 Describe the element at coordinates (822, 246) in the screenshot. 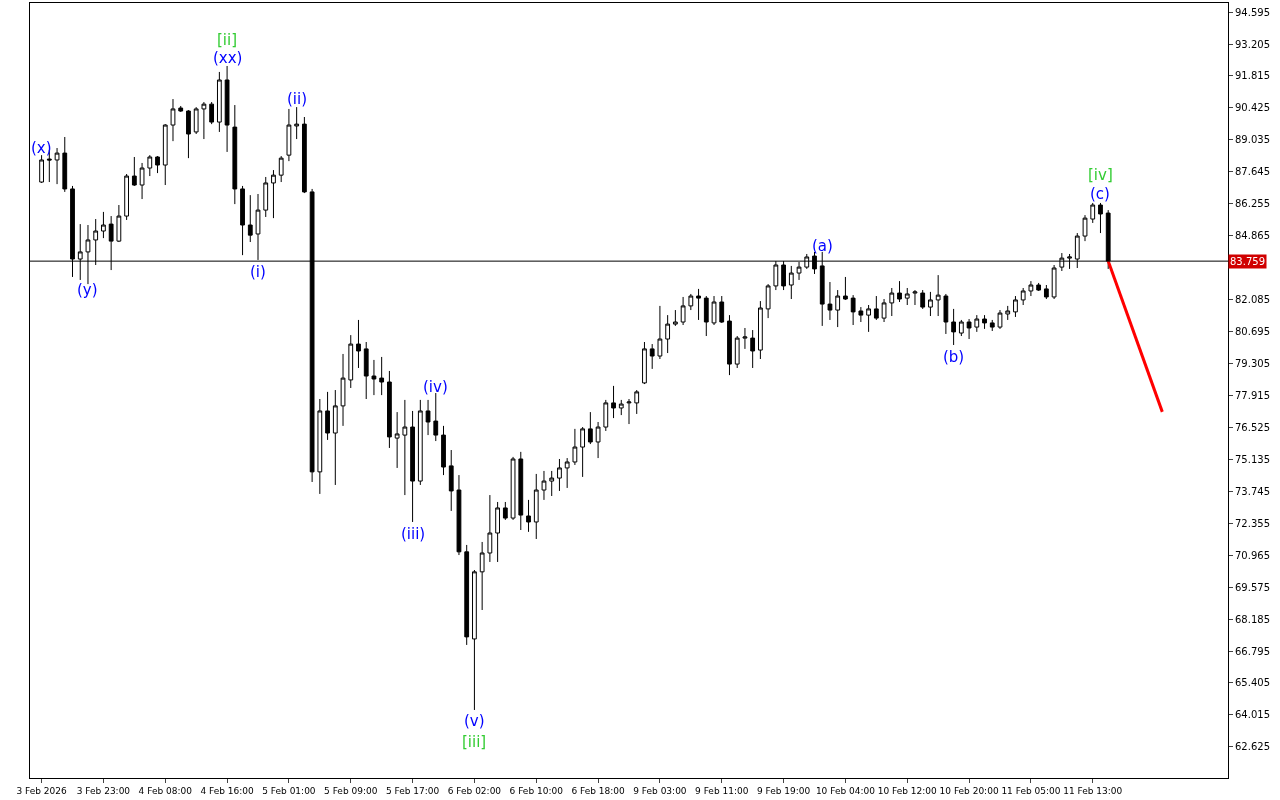

I see `annotation: (a)` at that location.